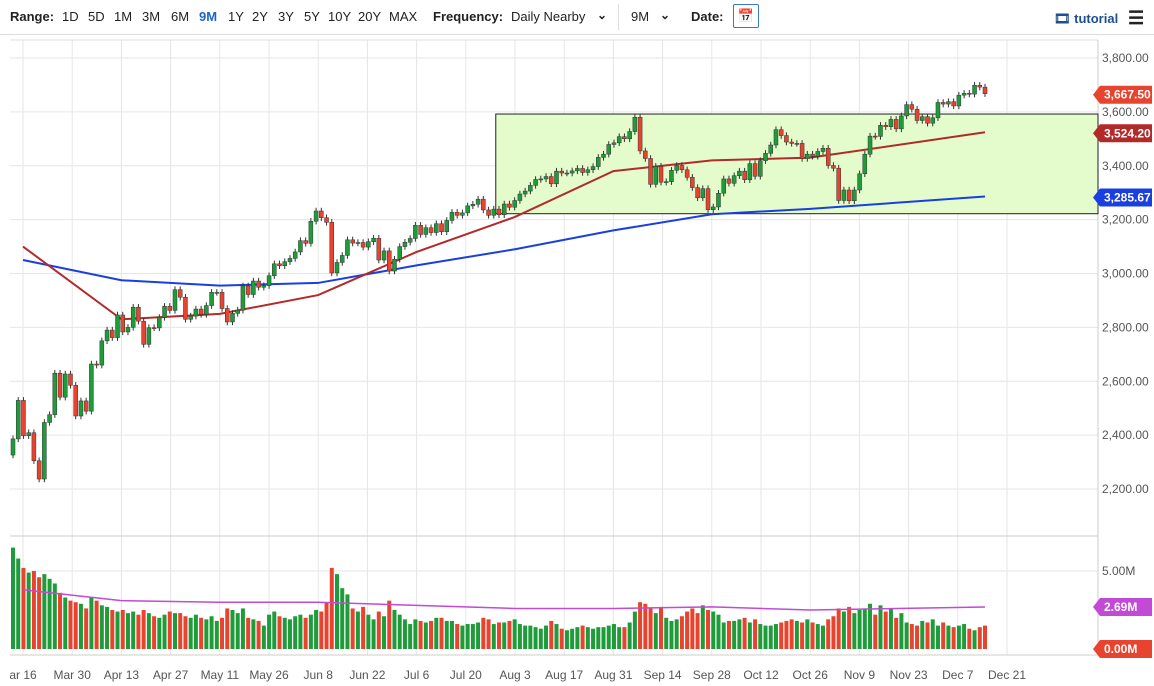 The height and width of the screenshot is (686, 1154). What do you see at coordinates (236, 16) in the screenshot?
I see `range-1y: 1Y` at bounding box center [236, 16].